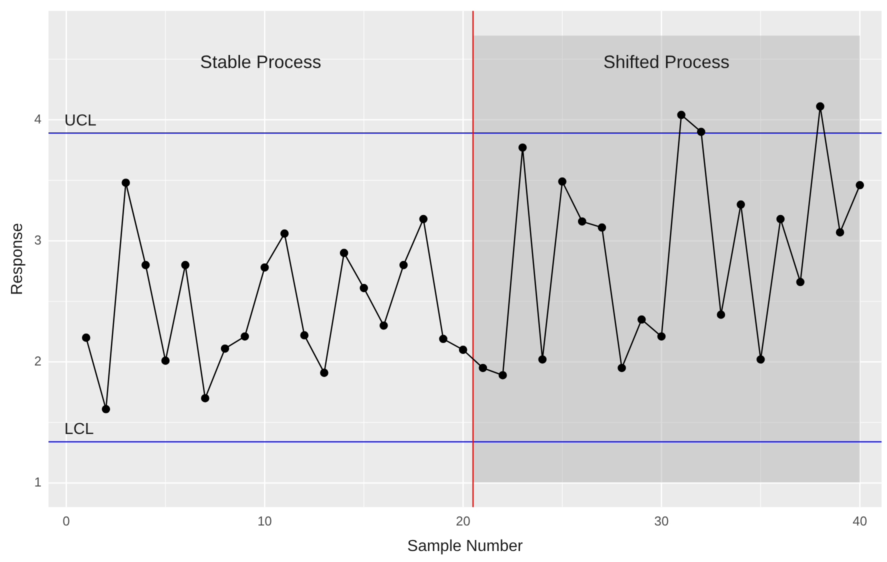 This screenshot has width=887, height=562. What do you see at coordinates (38, 240) in the screenshot?
I see `y-tick-label: 3` at bounding box center [38, 240].